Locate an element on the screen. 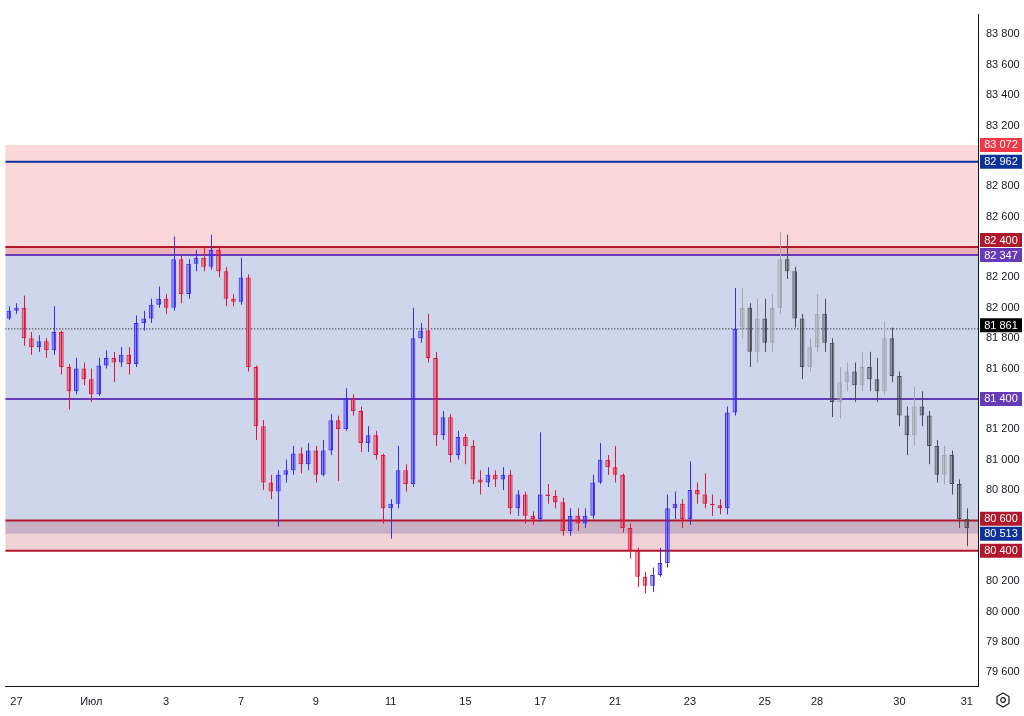  y-tick-label: 82 200 is located at coordinates (1003, 276).